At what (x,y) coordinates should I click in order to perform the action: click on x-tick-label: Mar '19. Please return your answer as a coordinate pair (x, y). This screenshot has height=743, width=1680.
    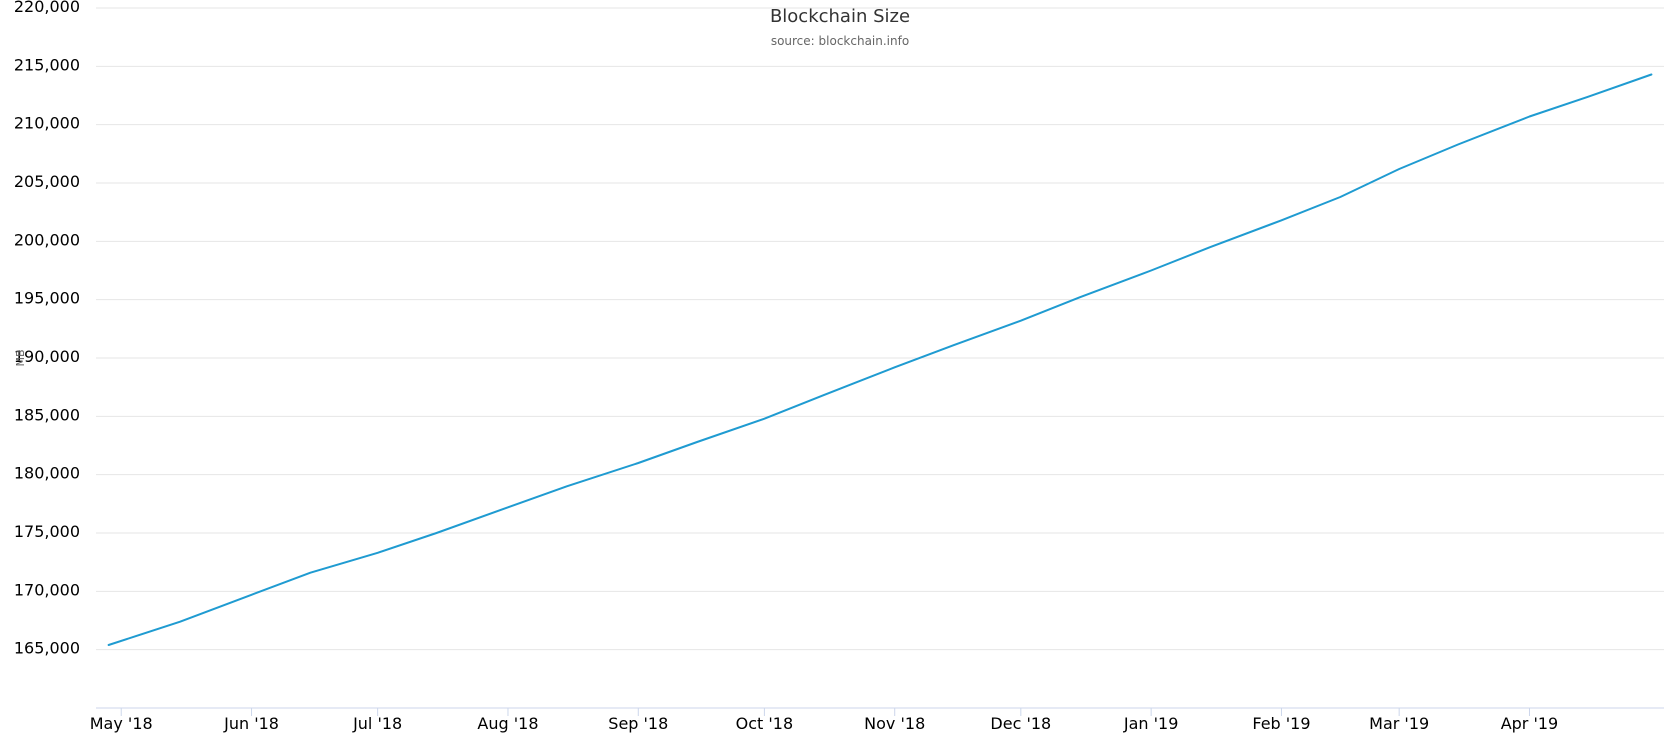
    Looking at the image, I should click on (1399, 723).